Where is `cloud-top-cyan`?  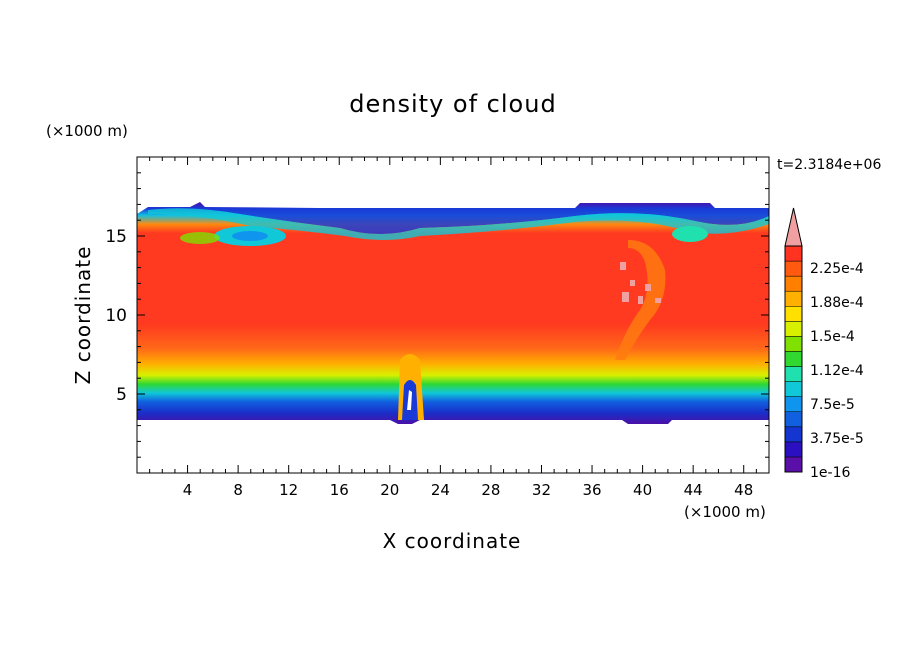
cloud-top-cyan is located at coordinates (458, 224).